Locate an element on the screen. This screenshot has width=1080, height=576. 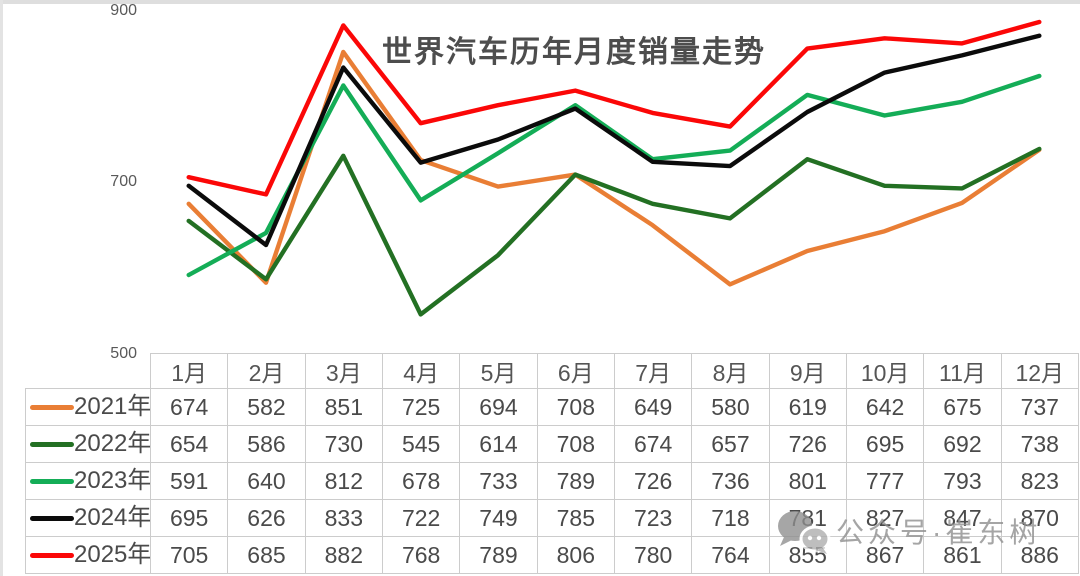
month-header: 6月 is located at coordinates (575, 371).